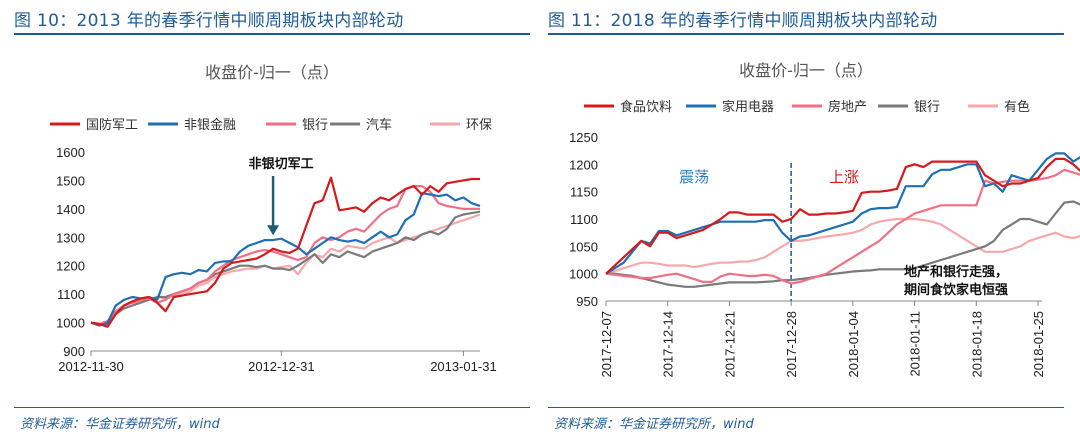 This screenshot has width=1080, height=448. What do you see at coordinates (729, 344) in the screenshot?
I see `x-tick-label: 2017-12-21` at bounding box center [729, 344].